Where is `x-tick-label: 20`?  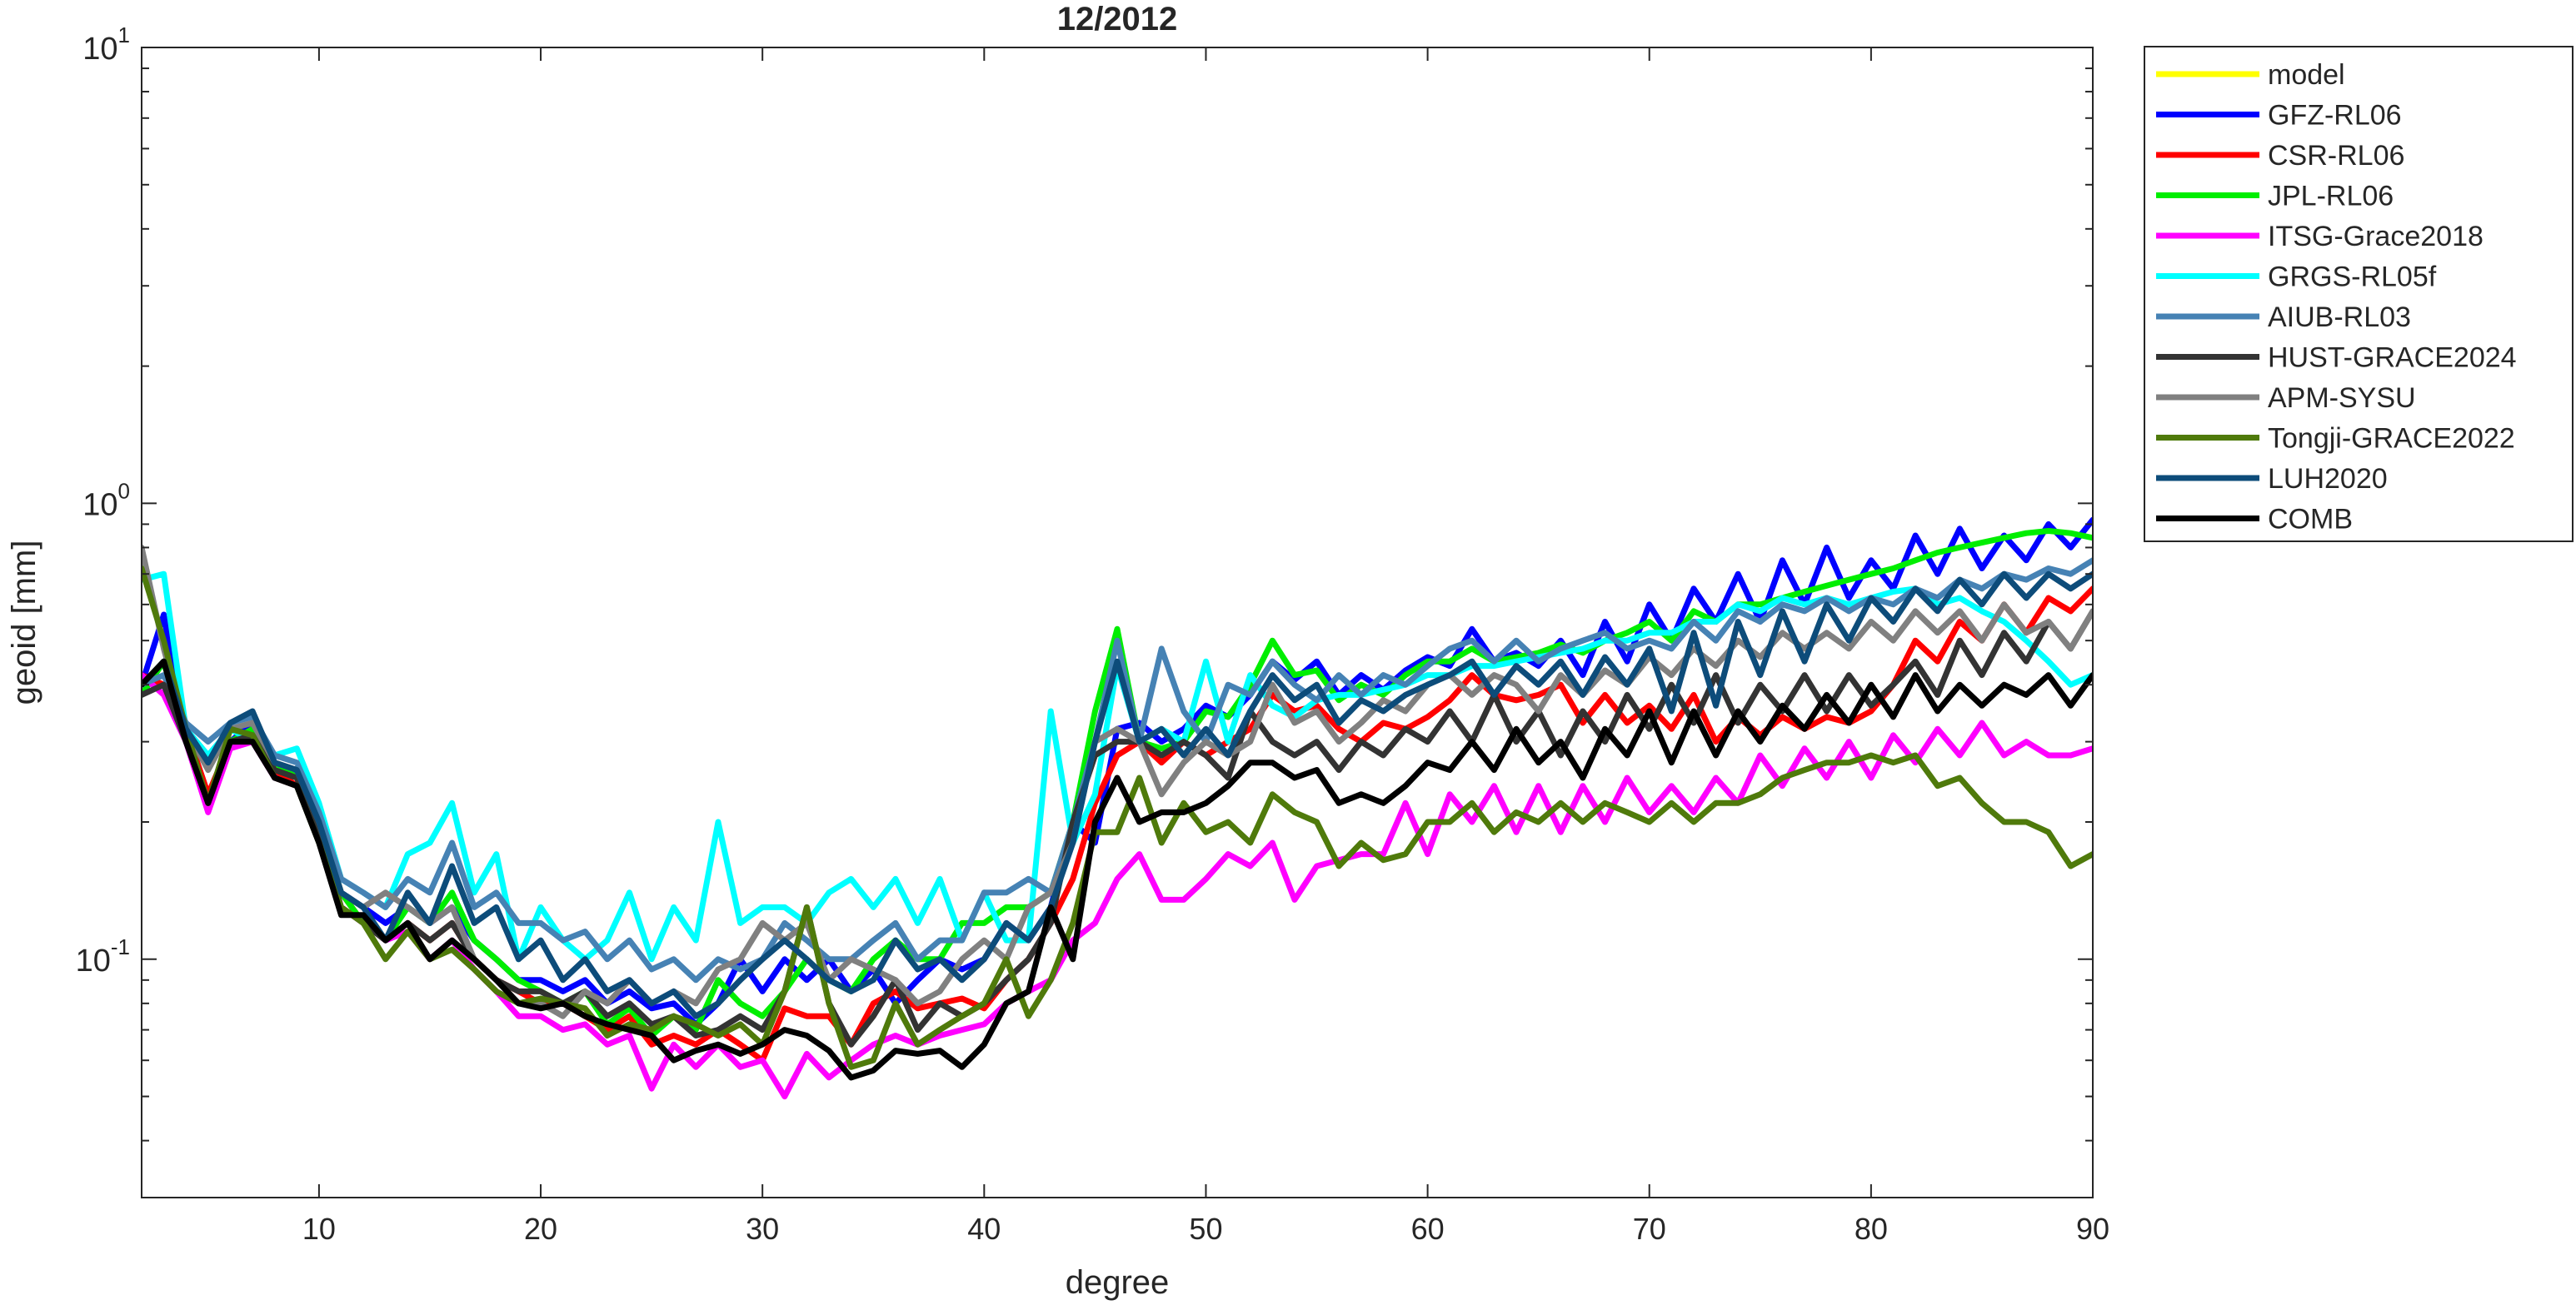
x-tick-label: 20 is located at coordinates (540, 1229).